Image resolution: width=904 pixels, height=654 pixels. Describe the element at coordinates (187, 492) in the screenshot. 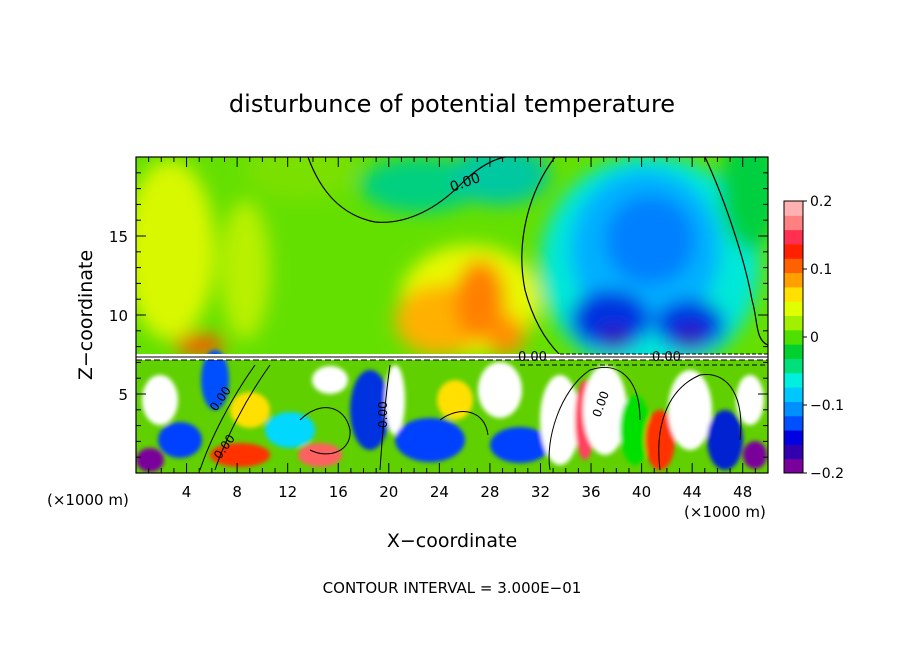

I see `x-tick-label: 4` at that location.